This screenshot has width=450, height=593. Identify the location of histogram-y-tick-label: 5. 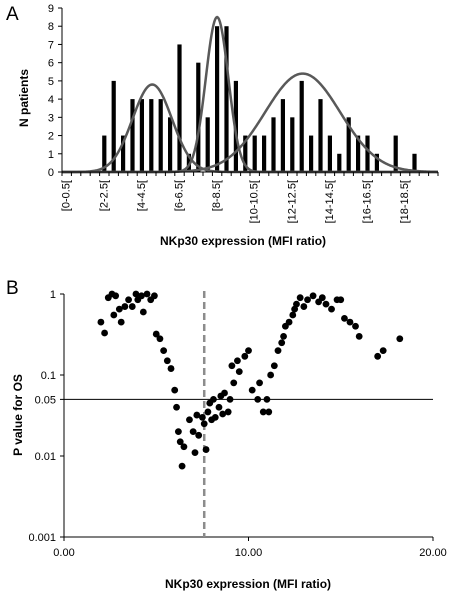
(51, 82).